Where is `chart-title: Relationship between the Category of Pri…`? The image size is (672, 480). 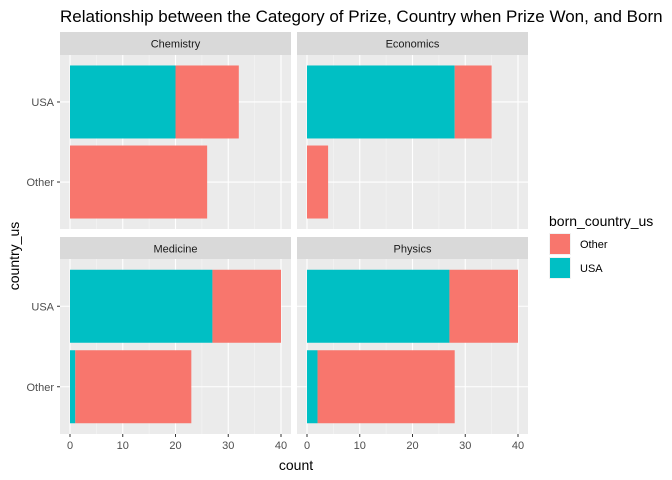
chart-title: Relationship between the Category of Pri… is located at coordinates (361, 16).